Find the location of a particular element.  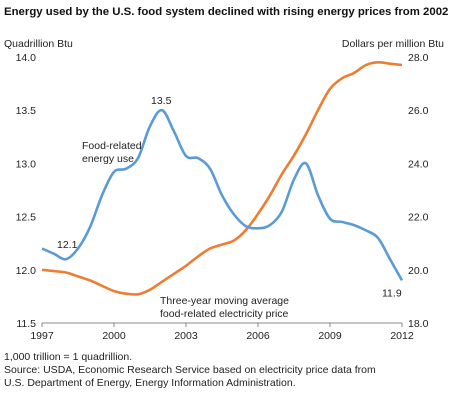

y-left-tick-label-4: 13.5 is located at coordinates (26, 111).